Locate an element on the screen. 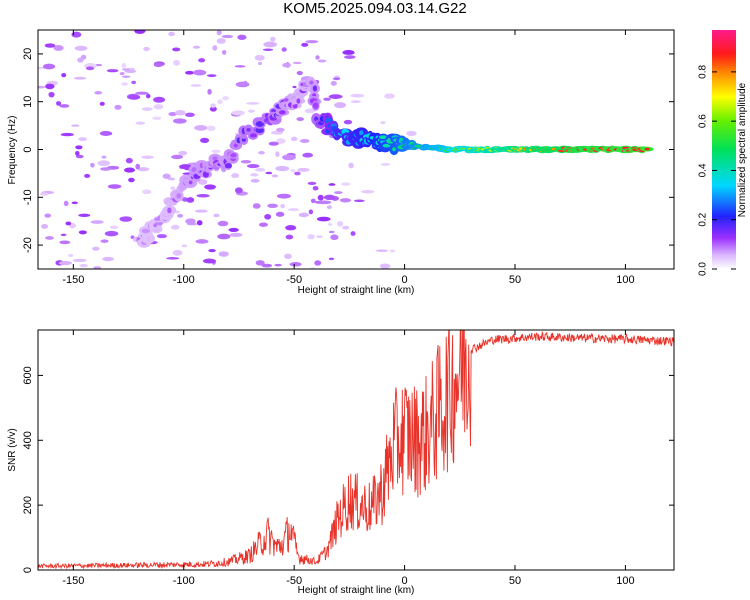 This screenshot has height=600, width=750. colorbar-tick-label: 0.0 is located at coordinates (703, 269).